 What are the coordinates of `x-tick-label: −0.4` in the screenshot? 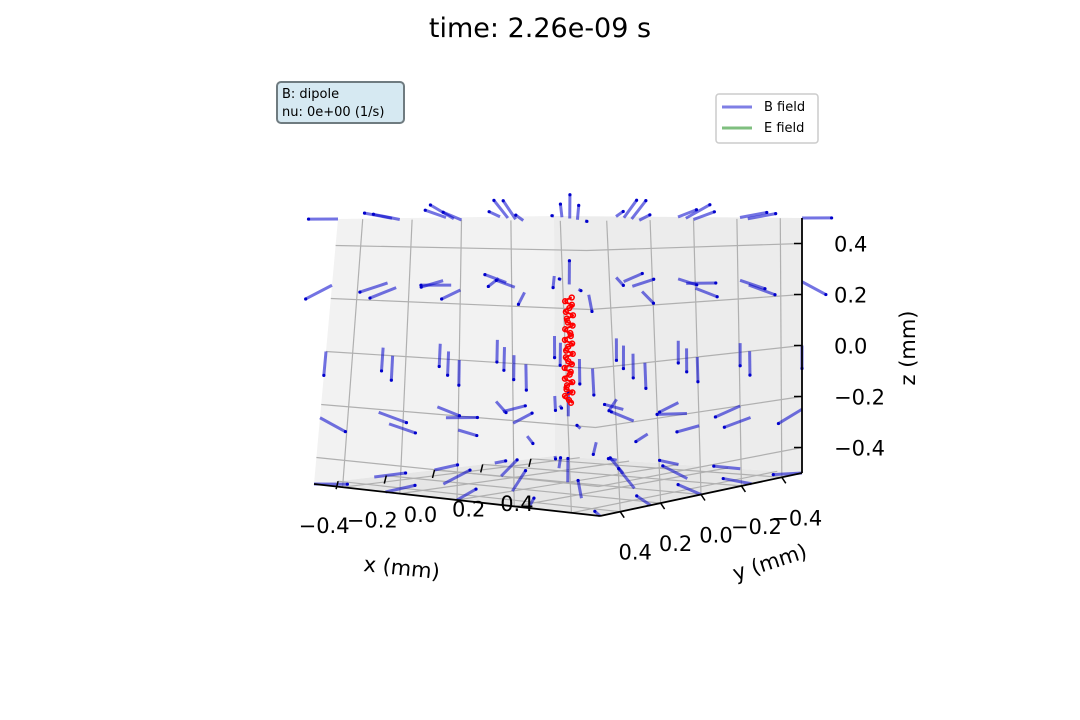 It's located at (324, 526).